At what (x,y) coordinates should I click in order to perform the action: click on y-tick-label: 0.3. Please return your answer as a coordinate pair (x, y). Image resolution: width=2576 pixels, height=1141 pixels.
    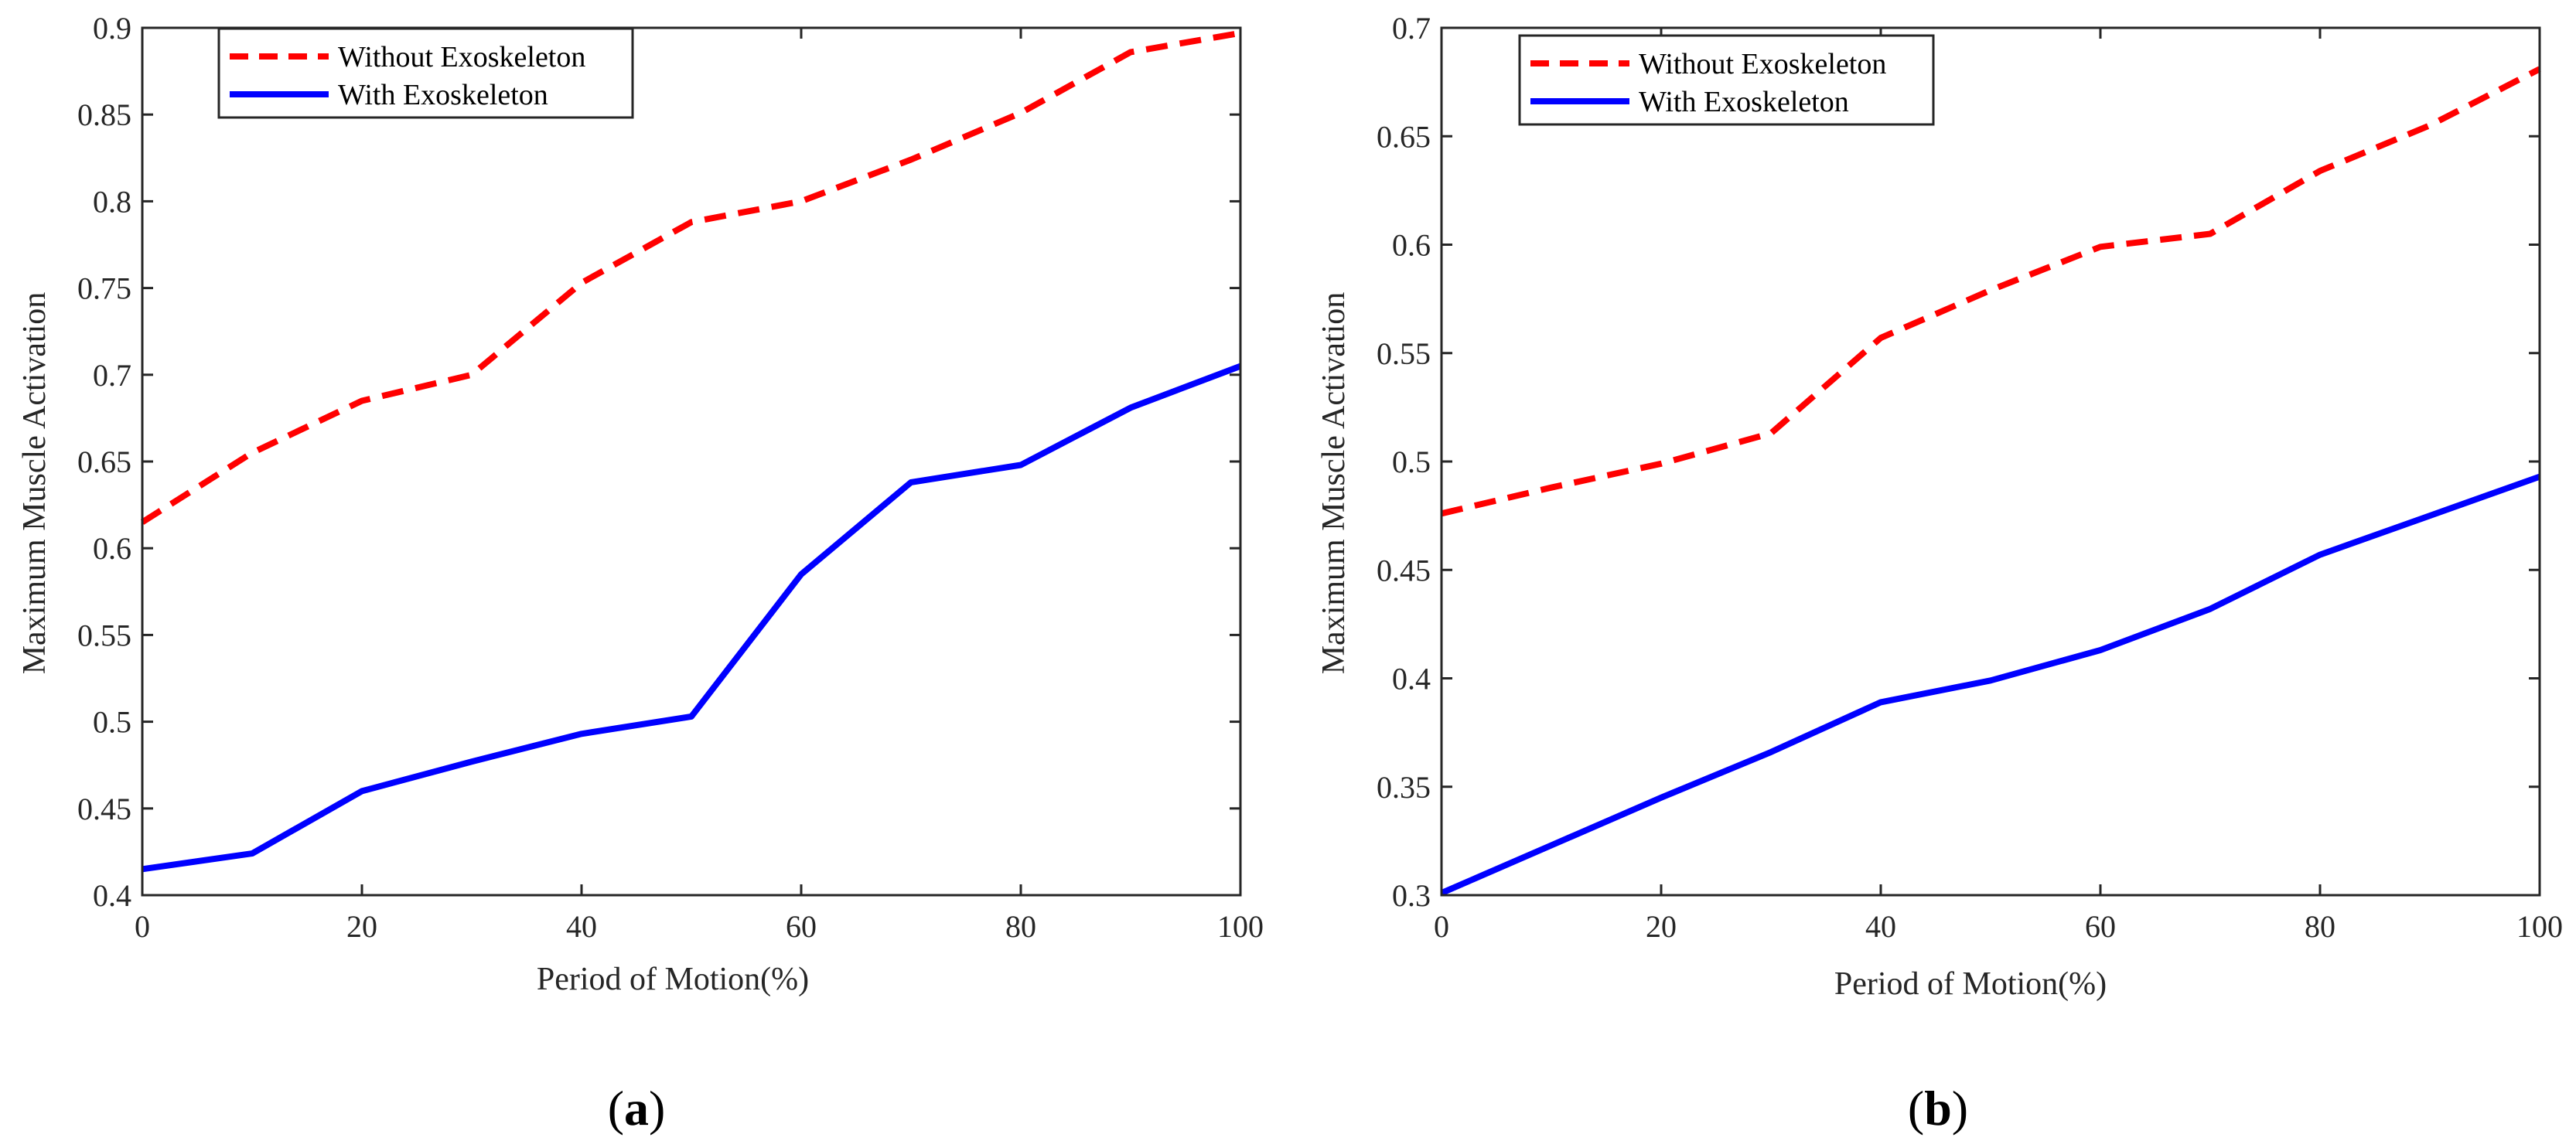
    Looking at the image, I should click on (1411, 895).